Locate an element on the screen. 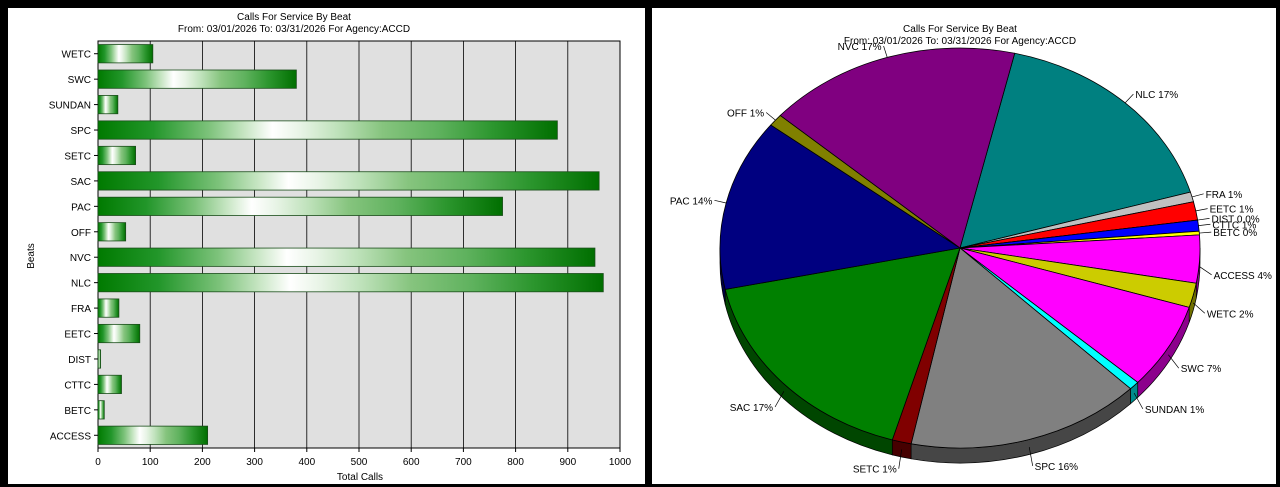  y-tick-label: NVC is located at coordinates (80, 258).